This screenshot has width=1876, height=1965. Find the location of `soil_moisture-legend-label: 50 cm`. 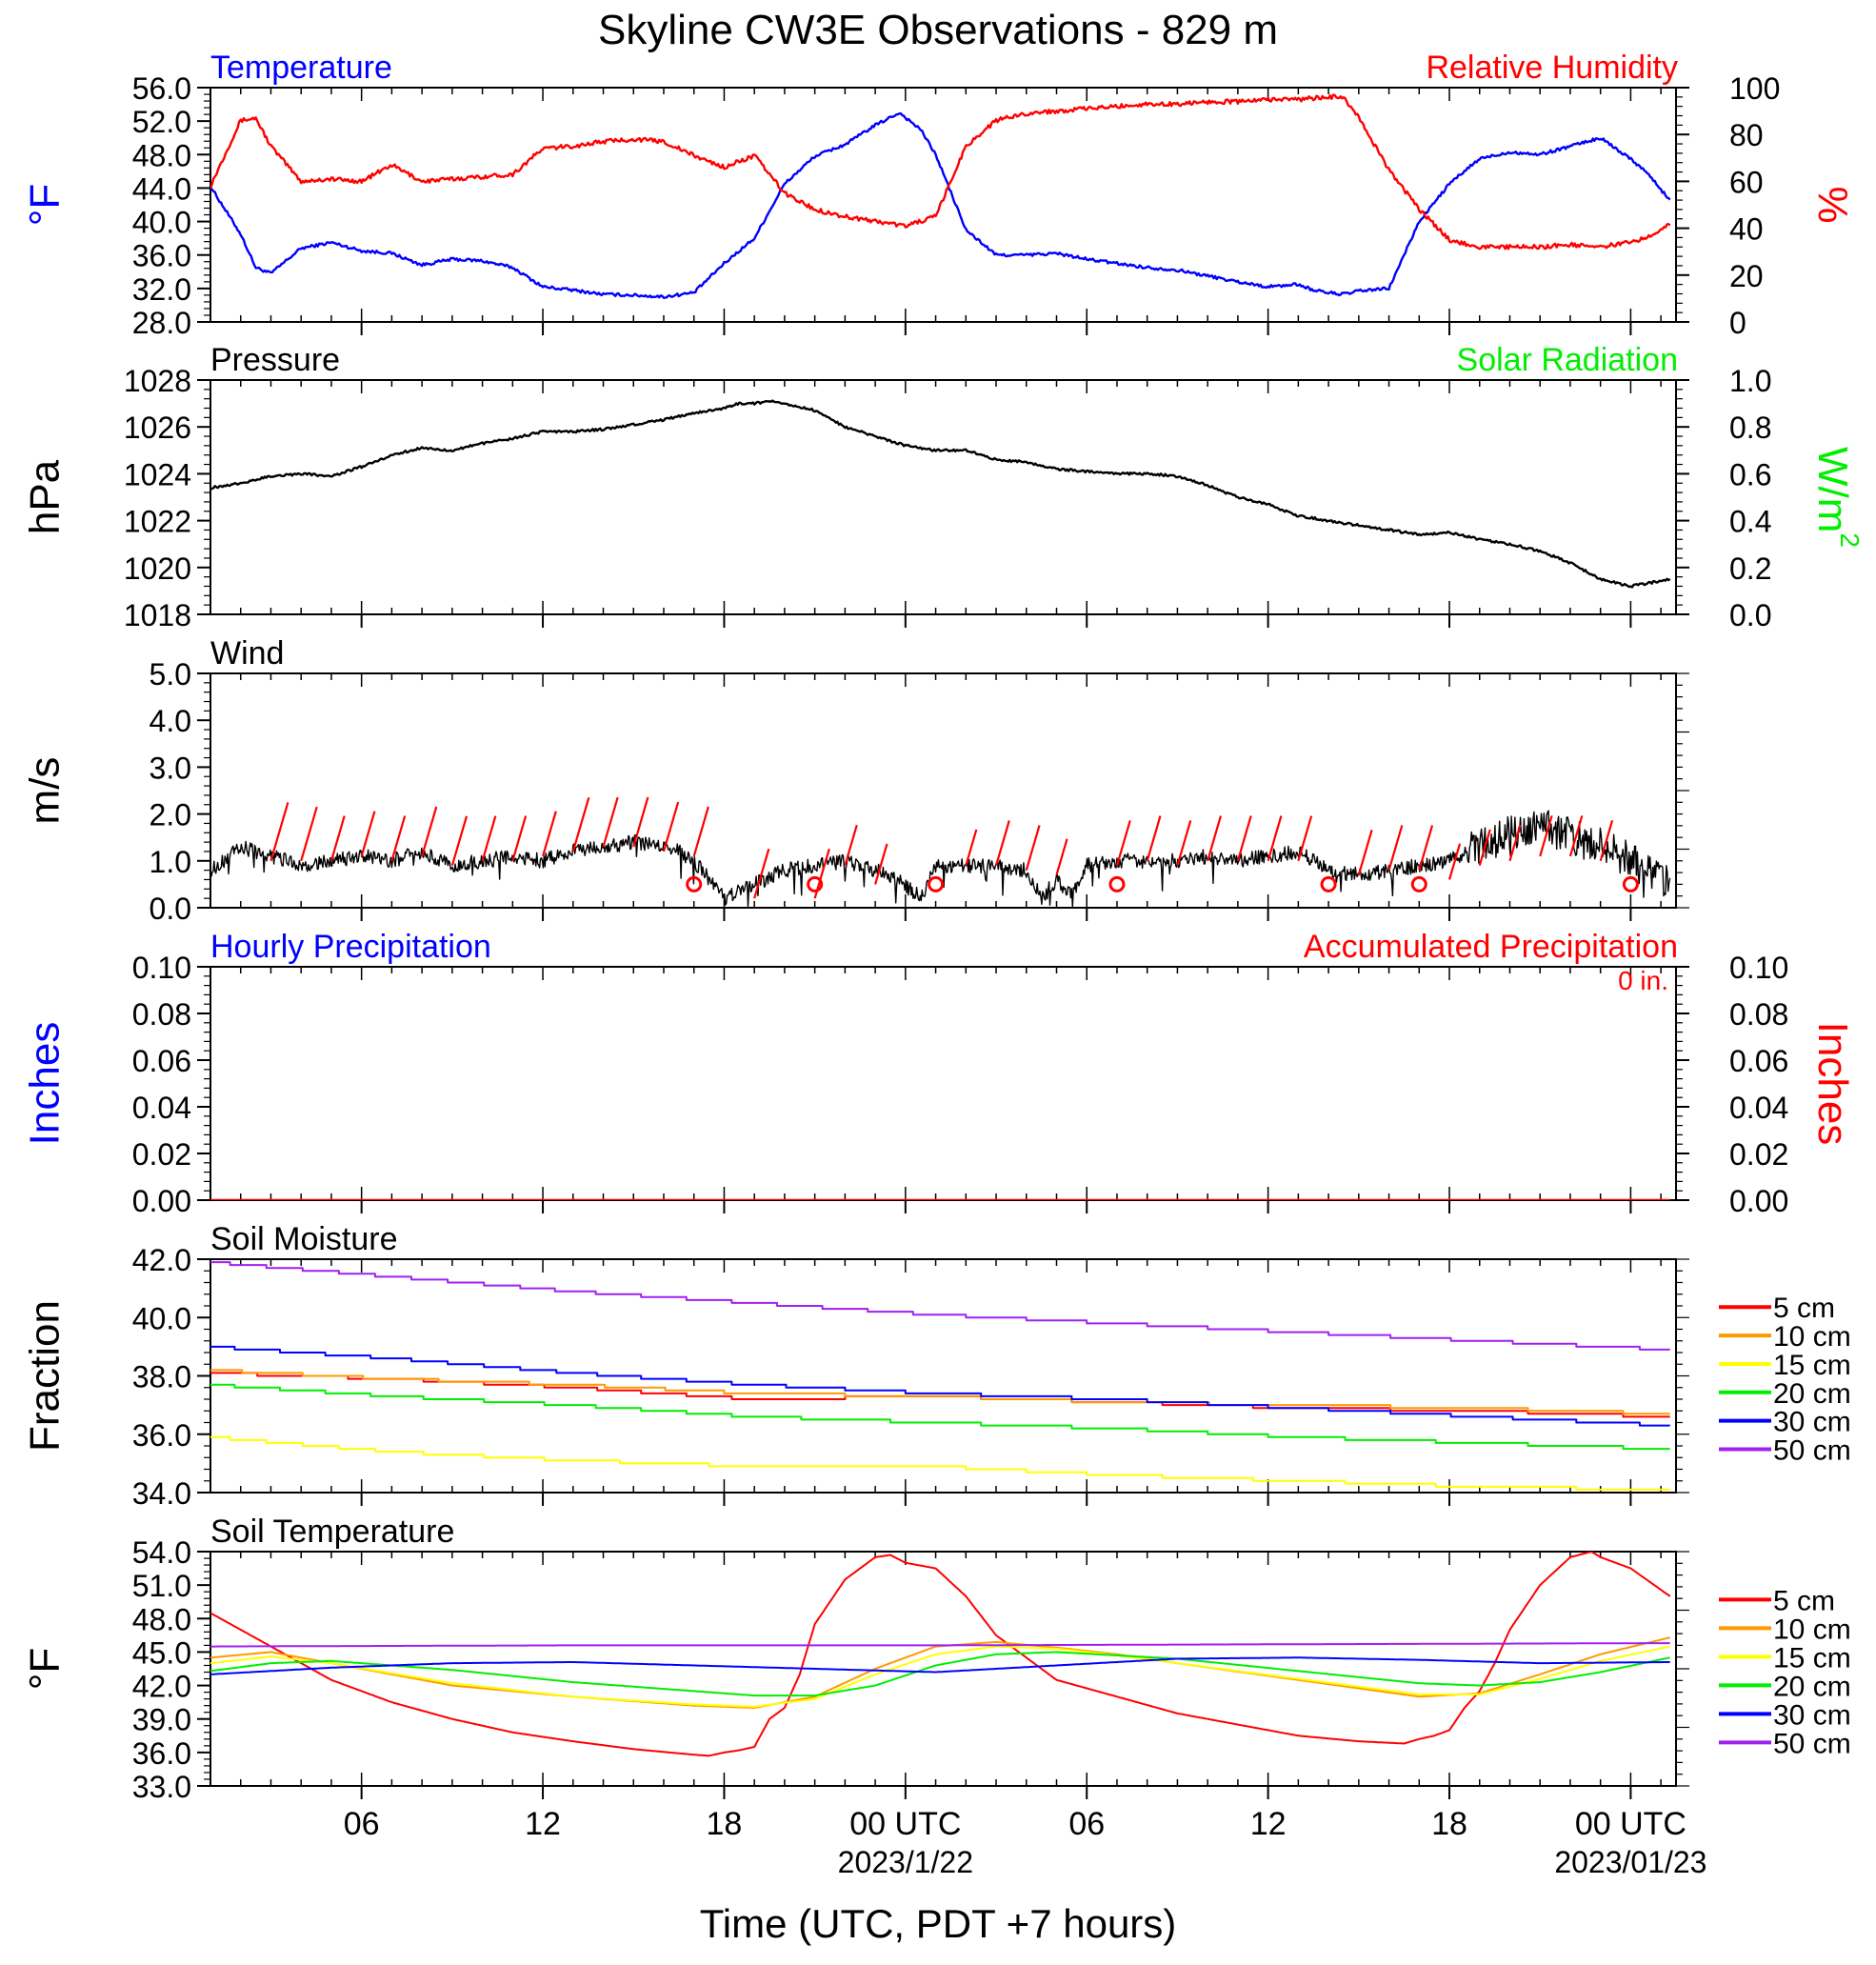

soil_moisture-legend-label: 50 cm is located at coordinates (1812, 1451).